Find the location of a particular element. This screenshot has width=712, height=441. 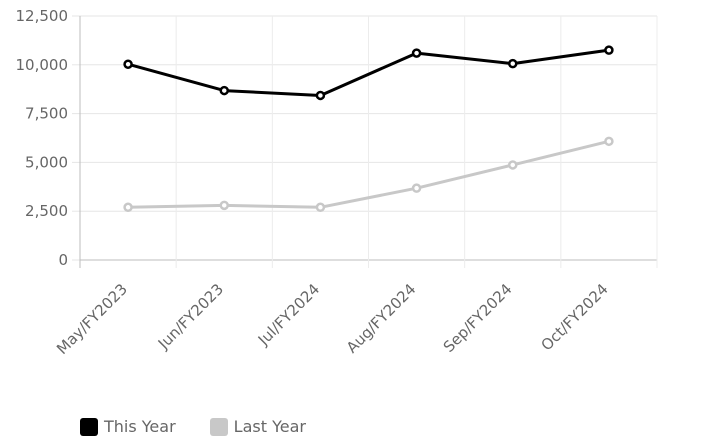

x-tick-label: Oct/FY2024 is located at coordinates (575, 317).